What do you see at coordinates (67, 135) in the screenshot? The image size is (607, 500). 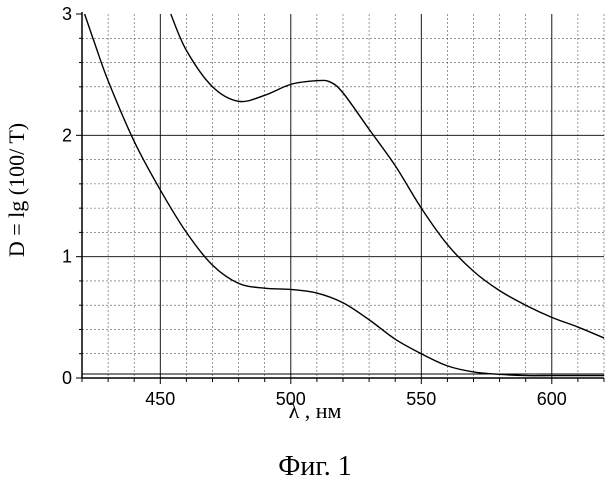 I see `y-tick-label: 2` at bounding box center [67, 135].